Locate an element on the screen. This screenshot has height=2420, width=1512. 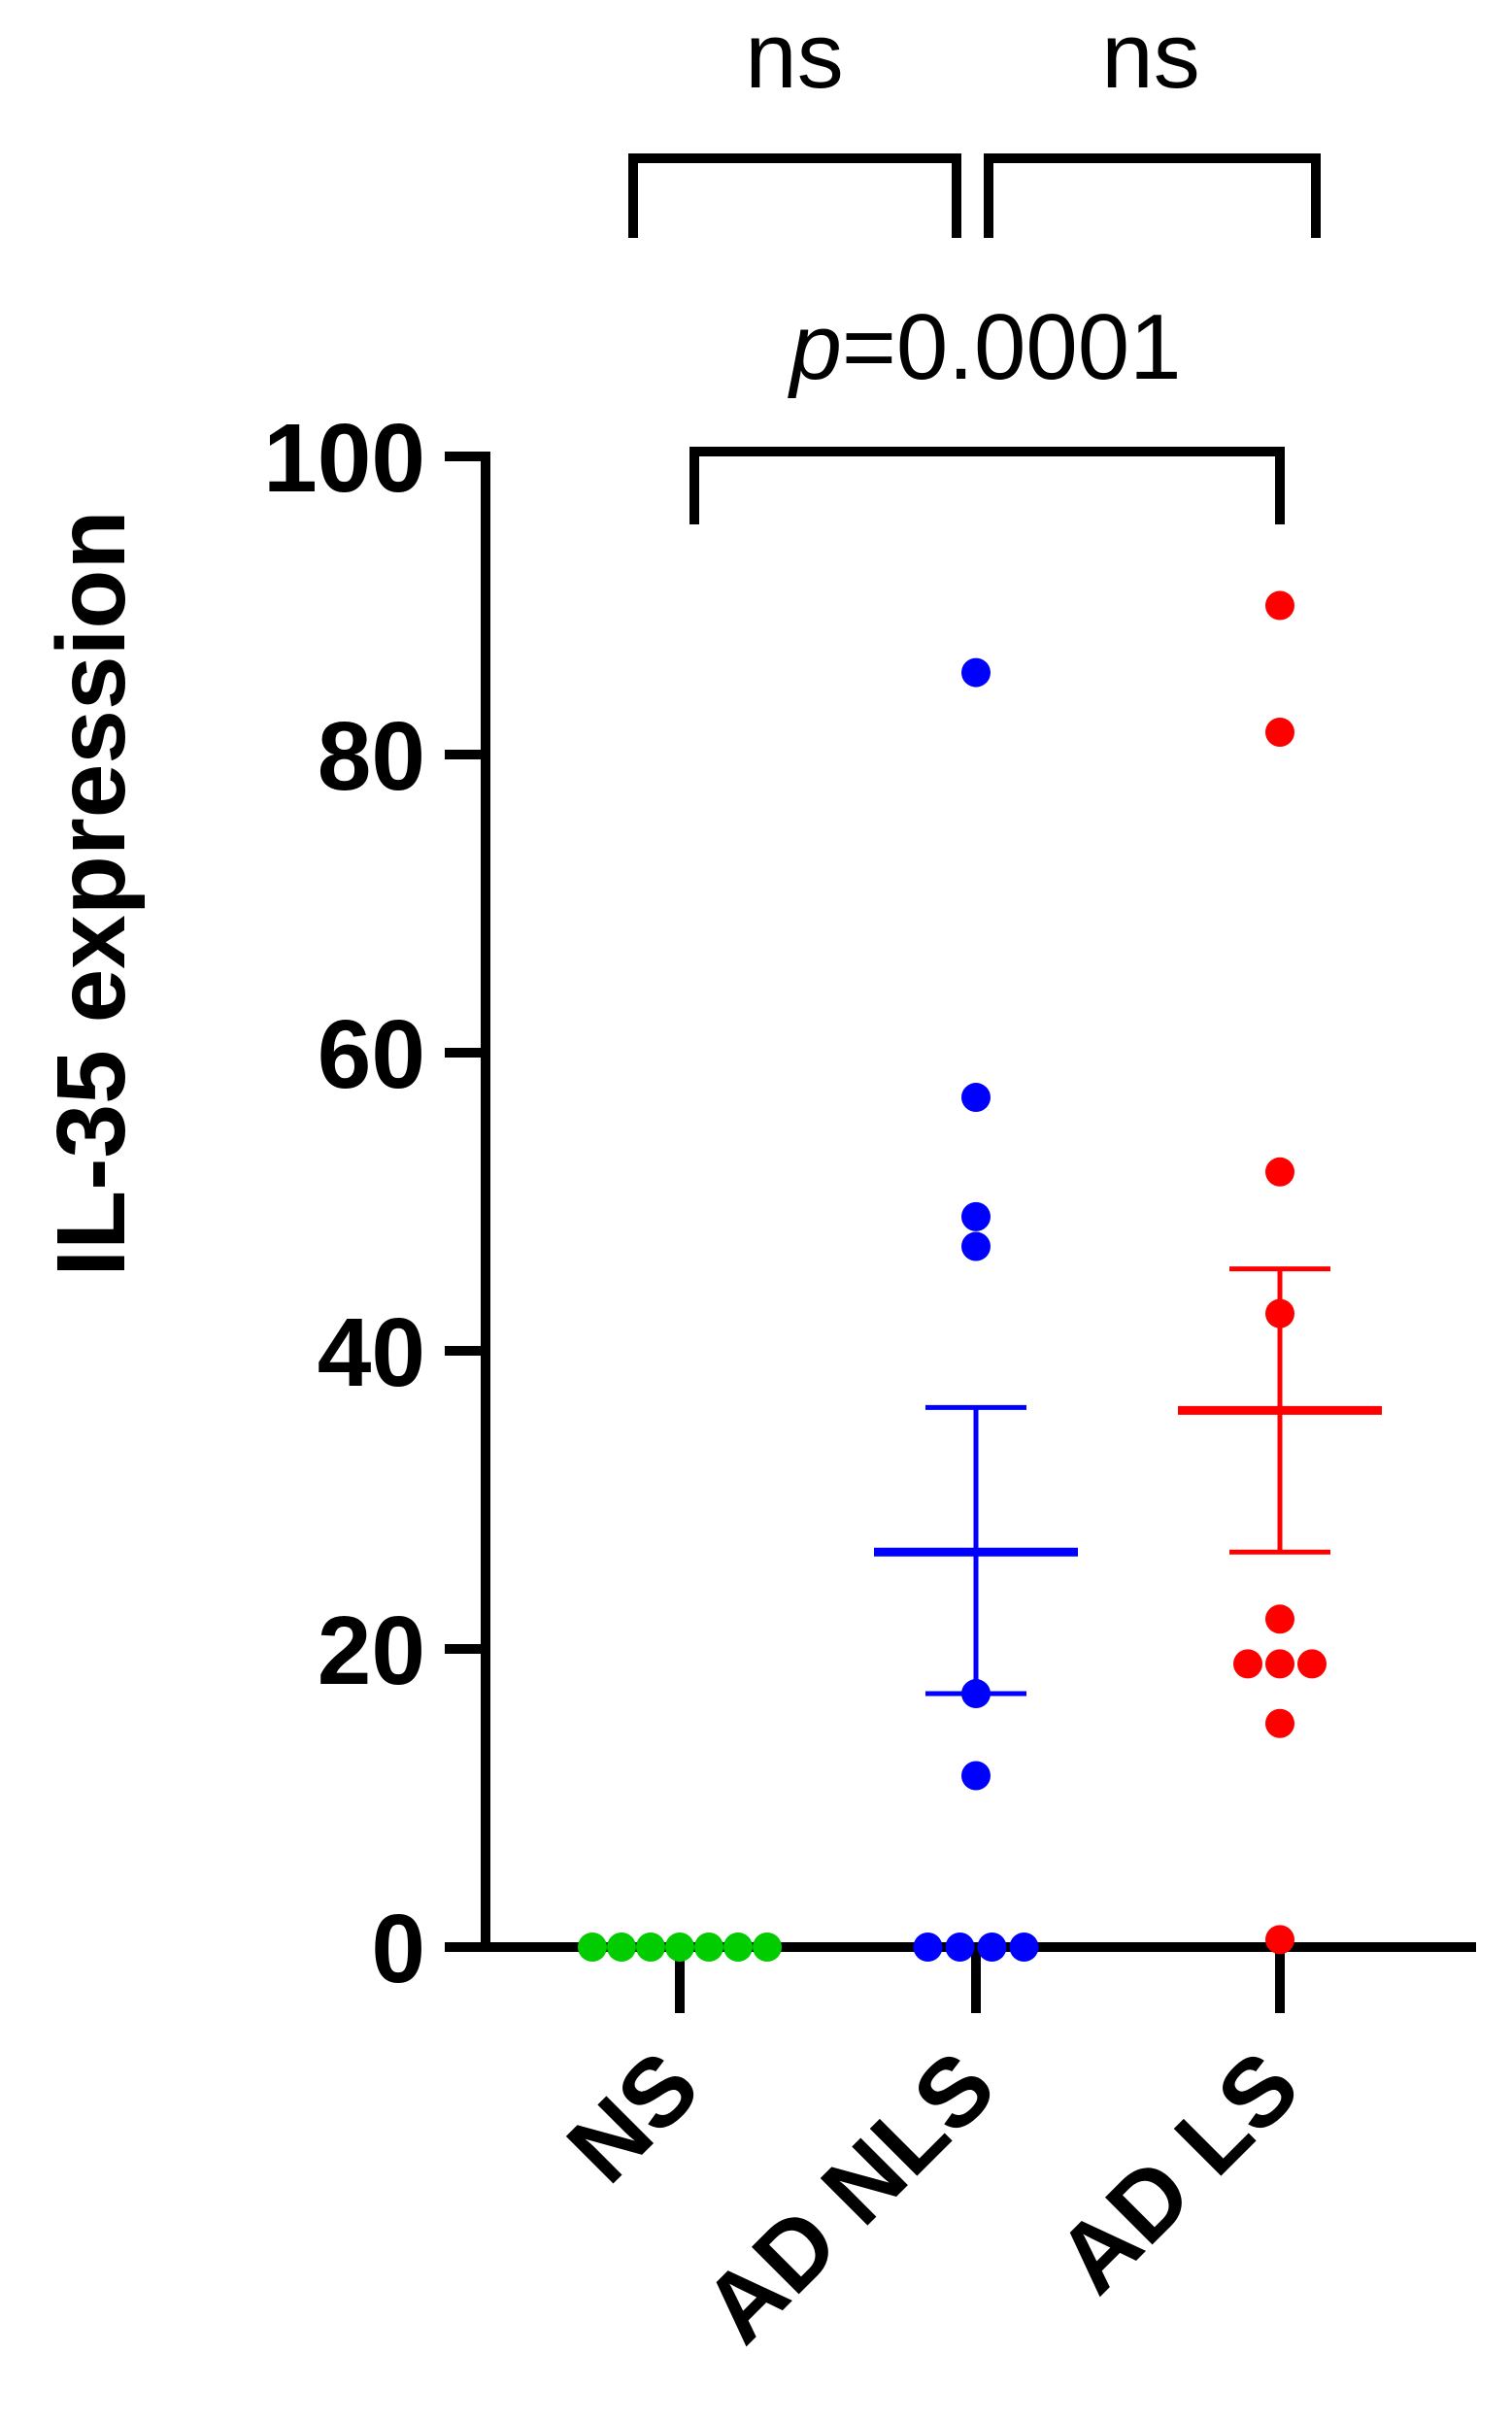
p-symbol: p is located at coordinates (814, 347).